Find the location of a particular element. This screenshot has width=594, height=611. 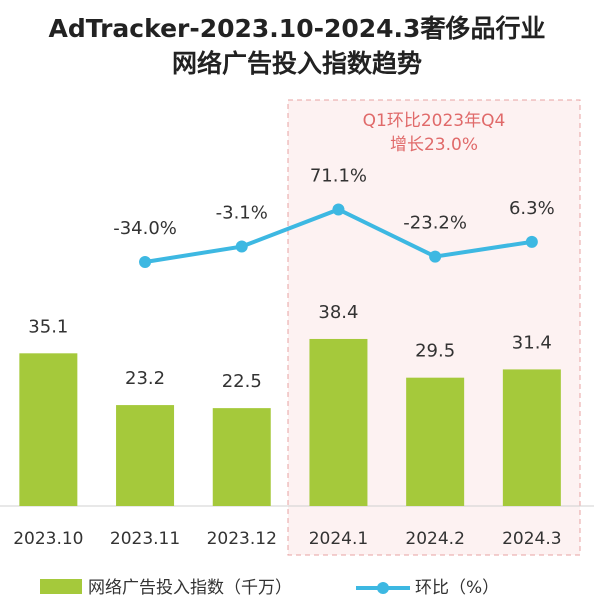

bar-value-label: 35.1 is located at coordinates (48, 326).